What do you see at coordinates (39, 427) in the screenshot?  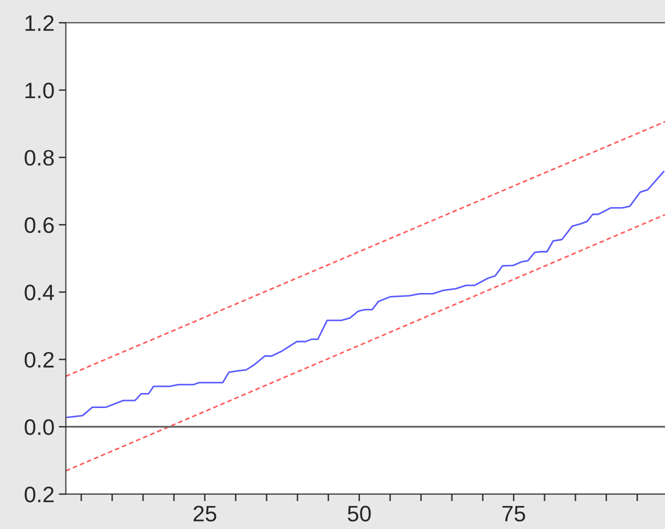 I see `y-tick-label: 0.0` at bounding box center [39, 427].